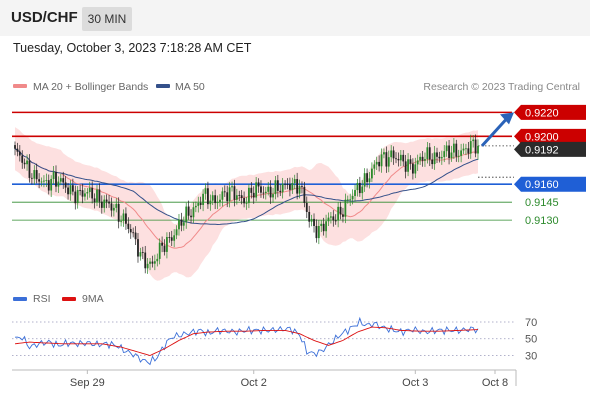 This screenshot has height=400, width=590. I want to click on legend-label-rsi-ma: 9MA, so click(93, 299).